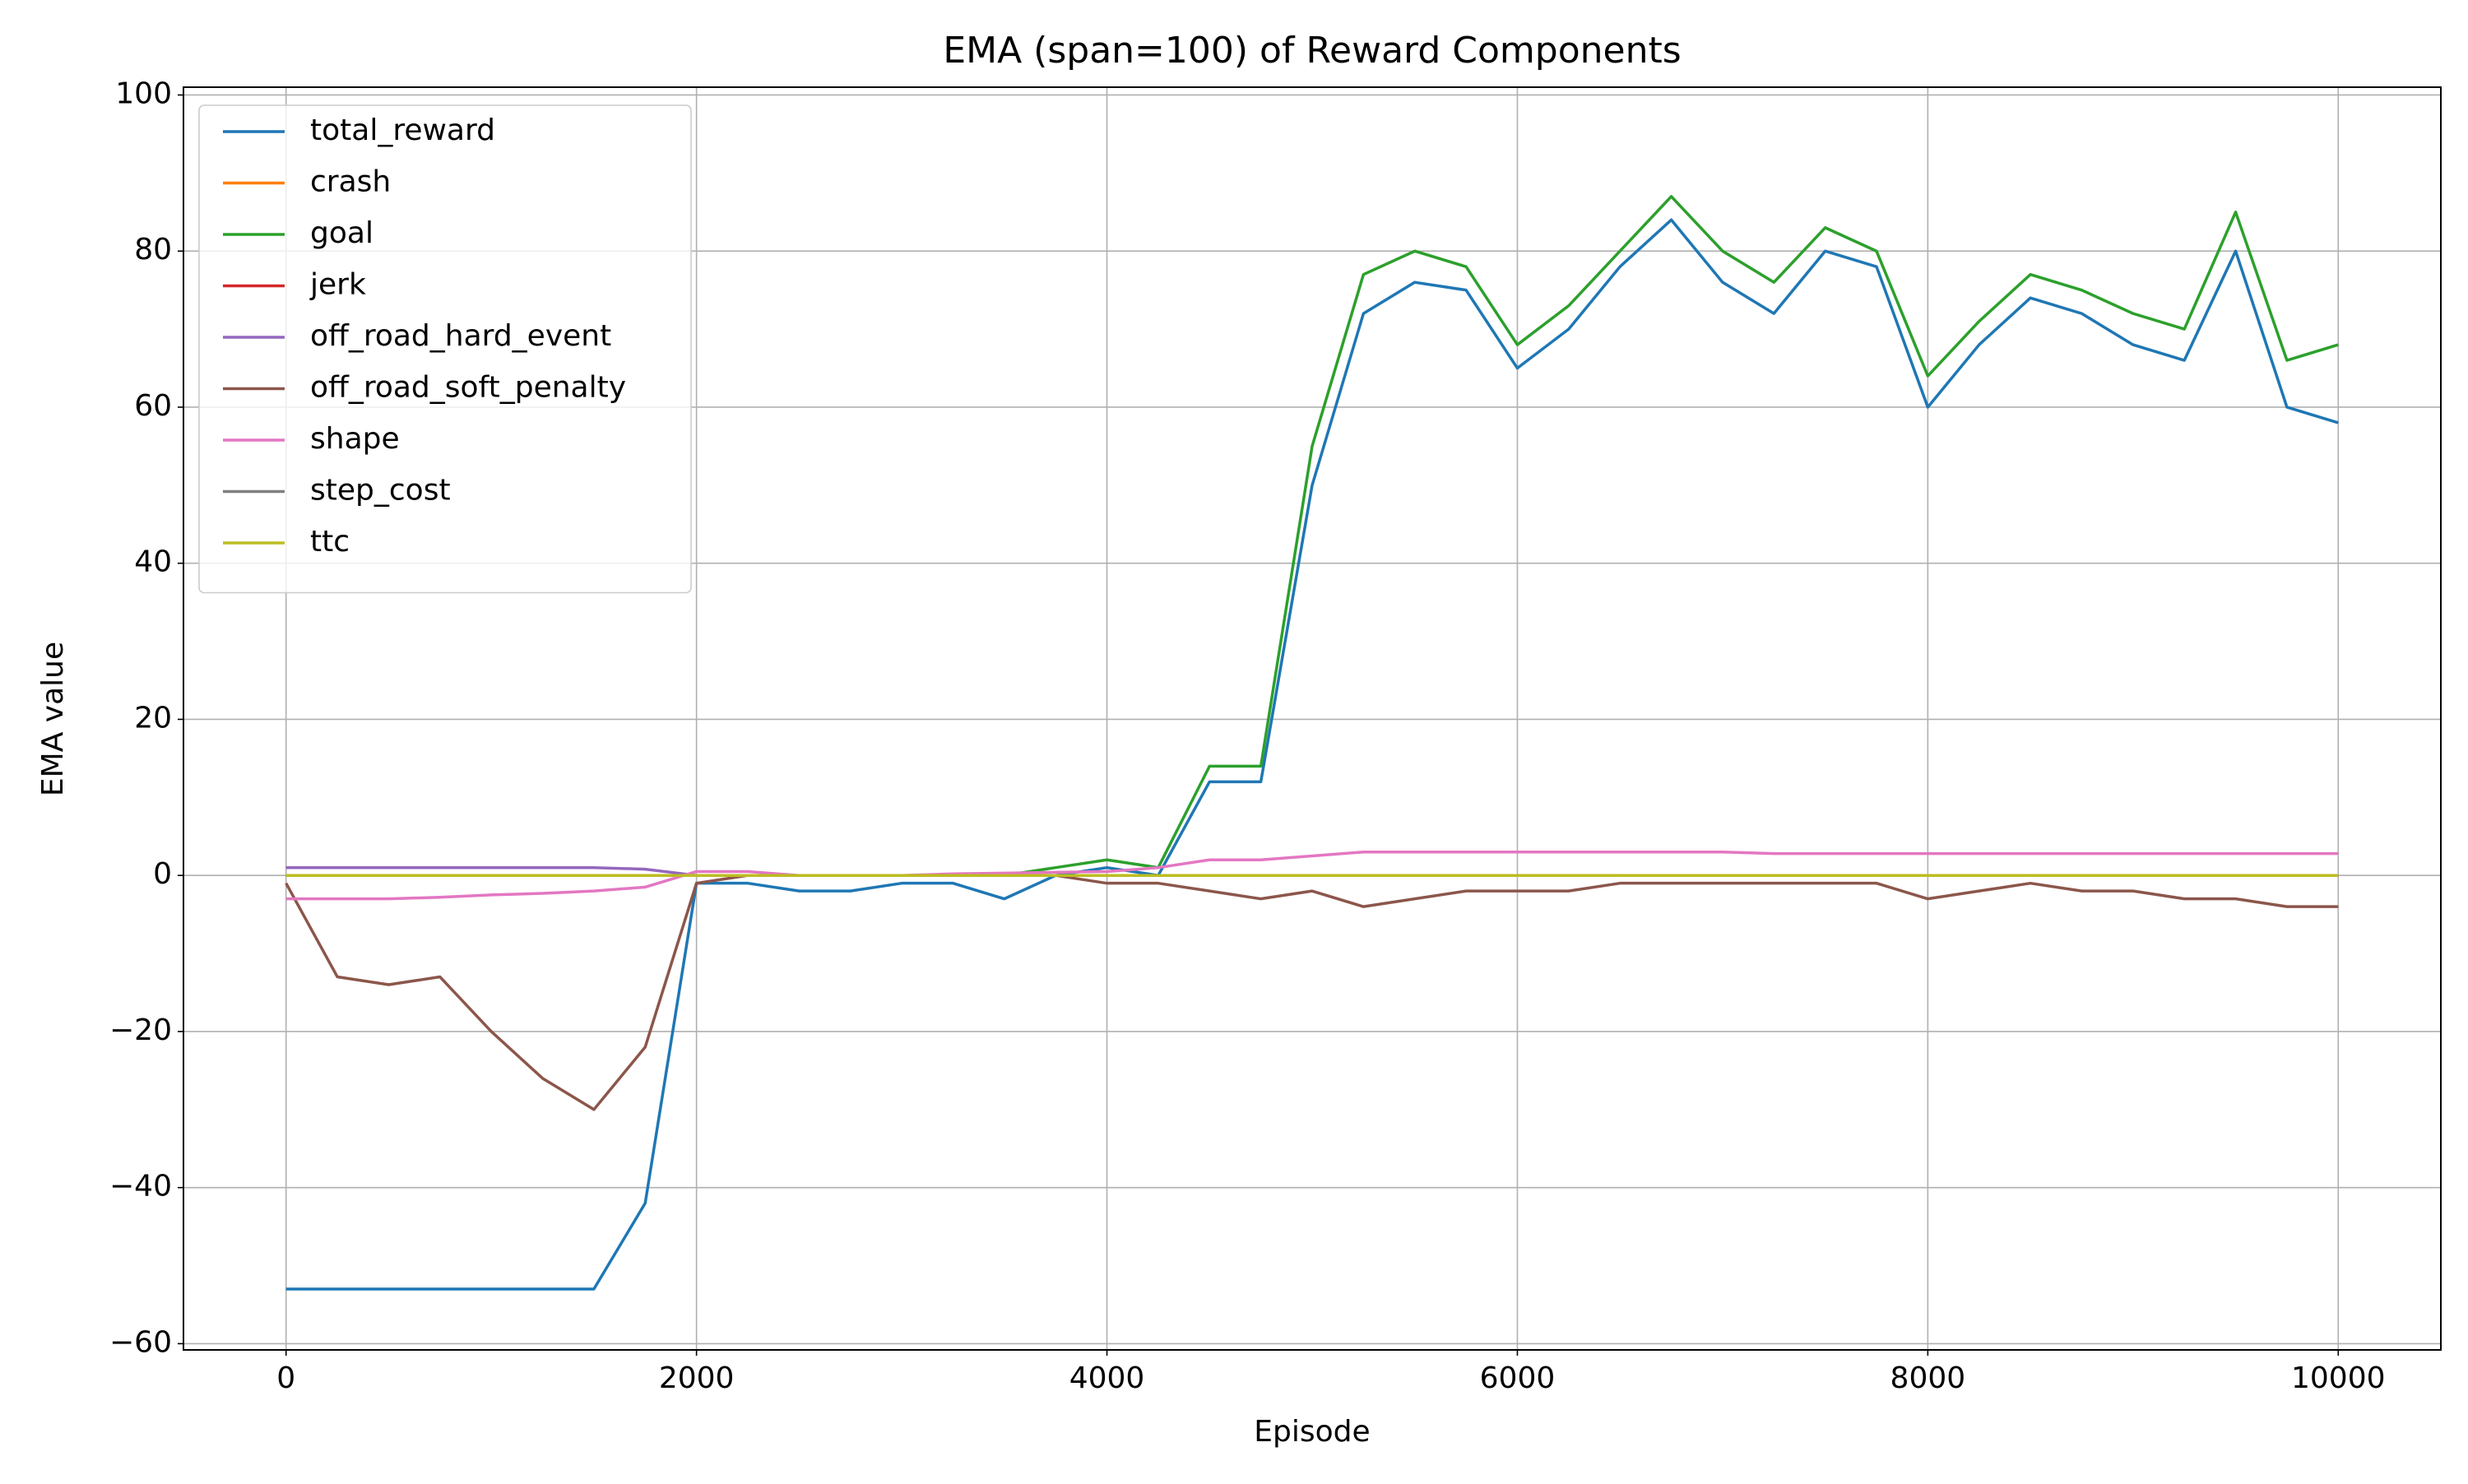 The image size is (2468, 1484). What do you see at coordinates (140, 1030) in the screenshot?
I see `y-tick-label: −20` at bounding box center [140, 1030].